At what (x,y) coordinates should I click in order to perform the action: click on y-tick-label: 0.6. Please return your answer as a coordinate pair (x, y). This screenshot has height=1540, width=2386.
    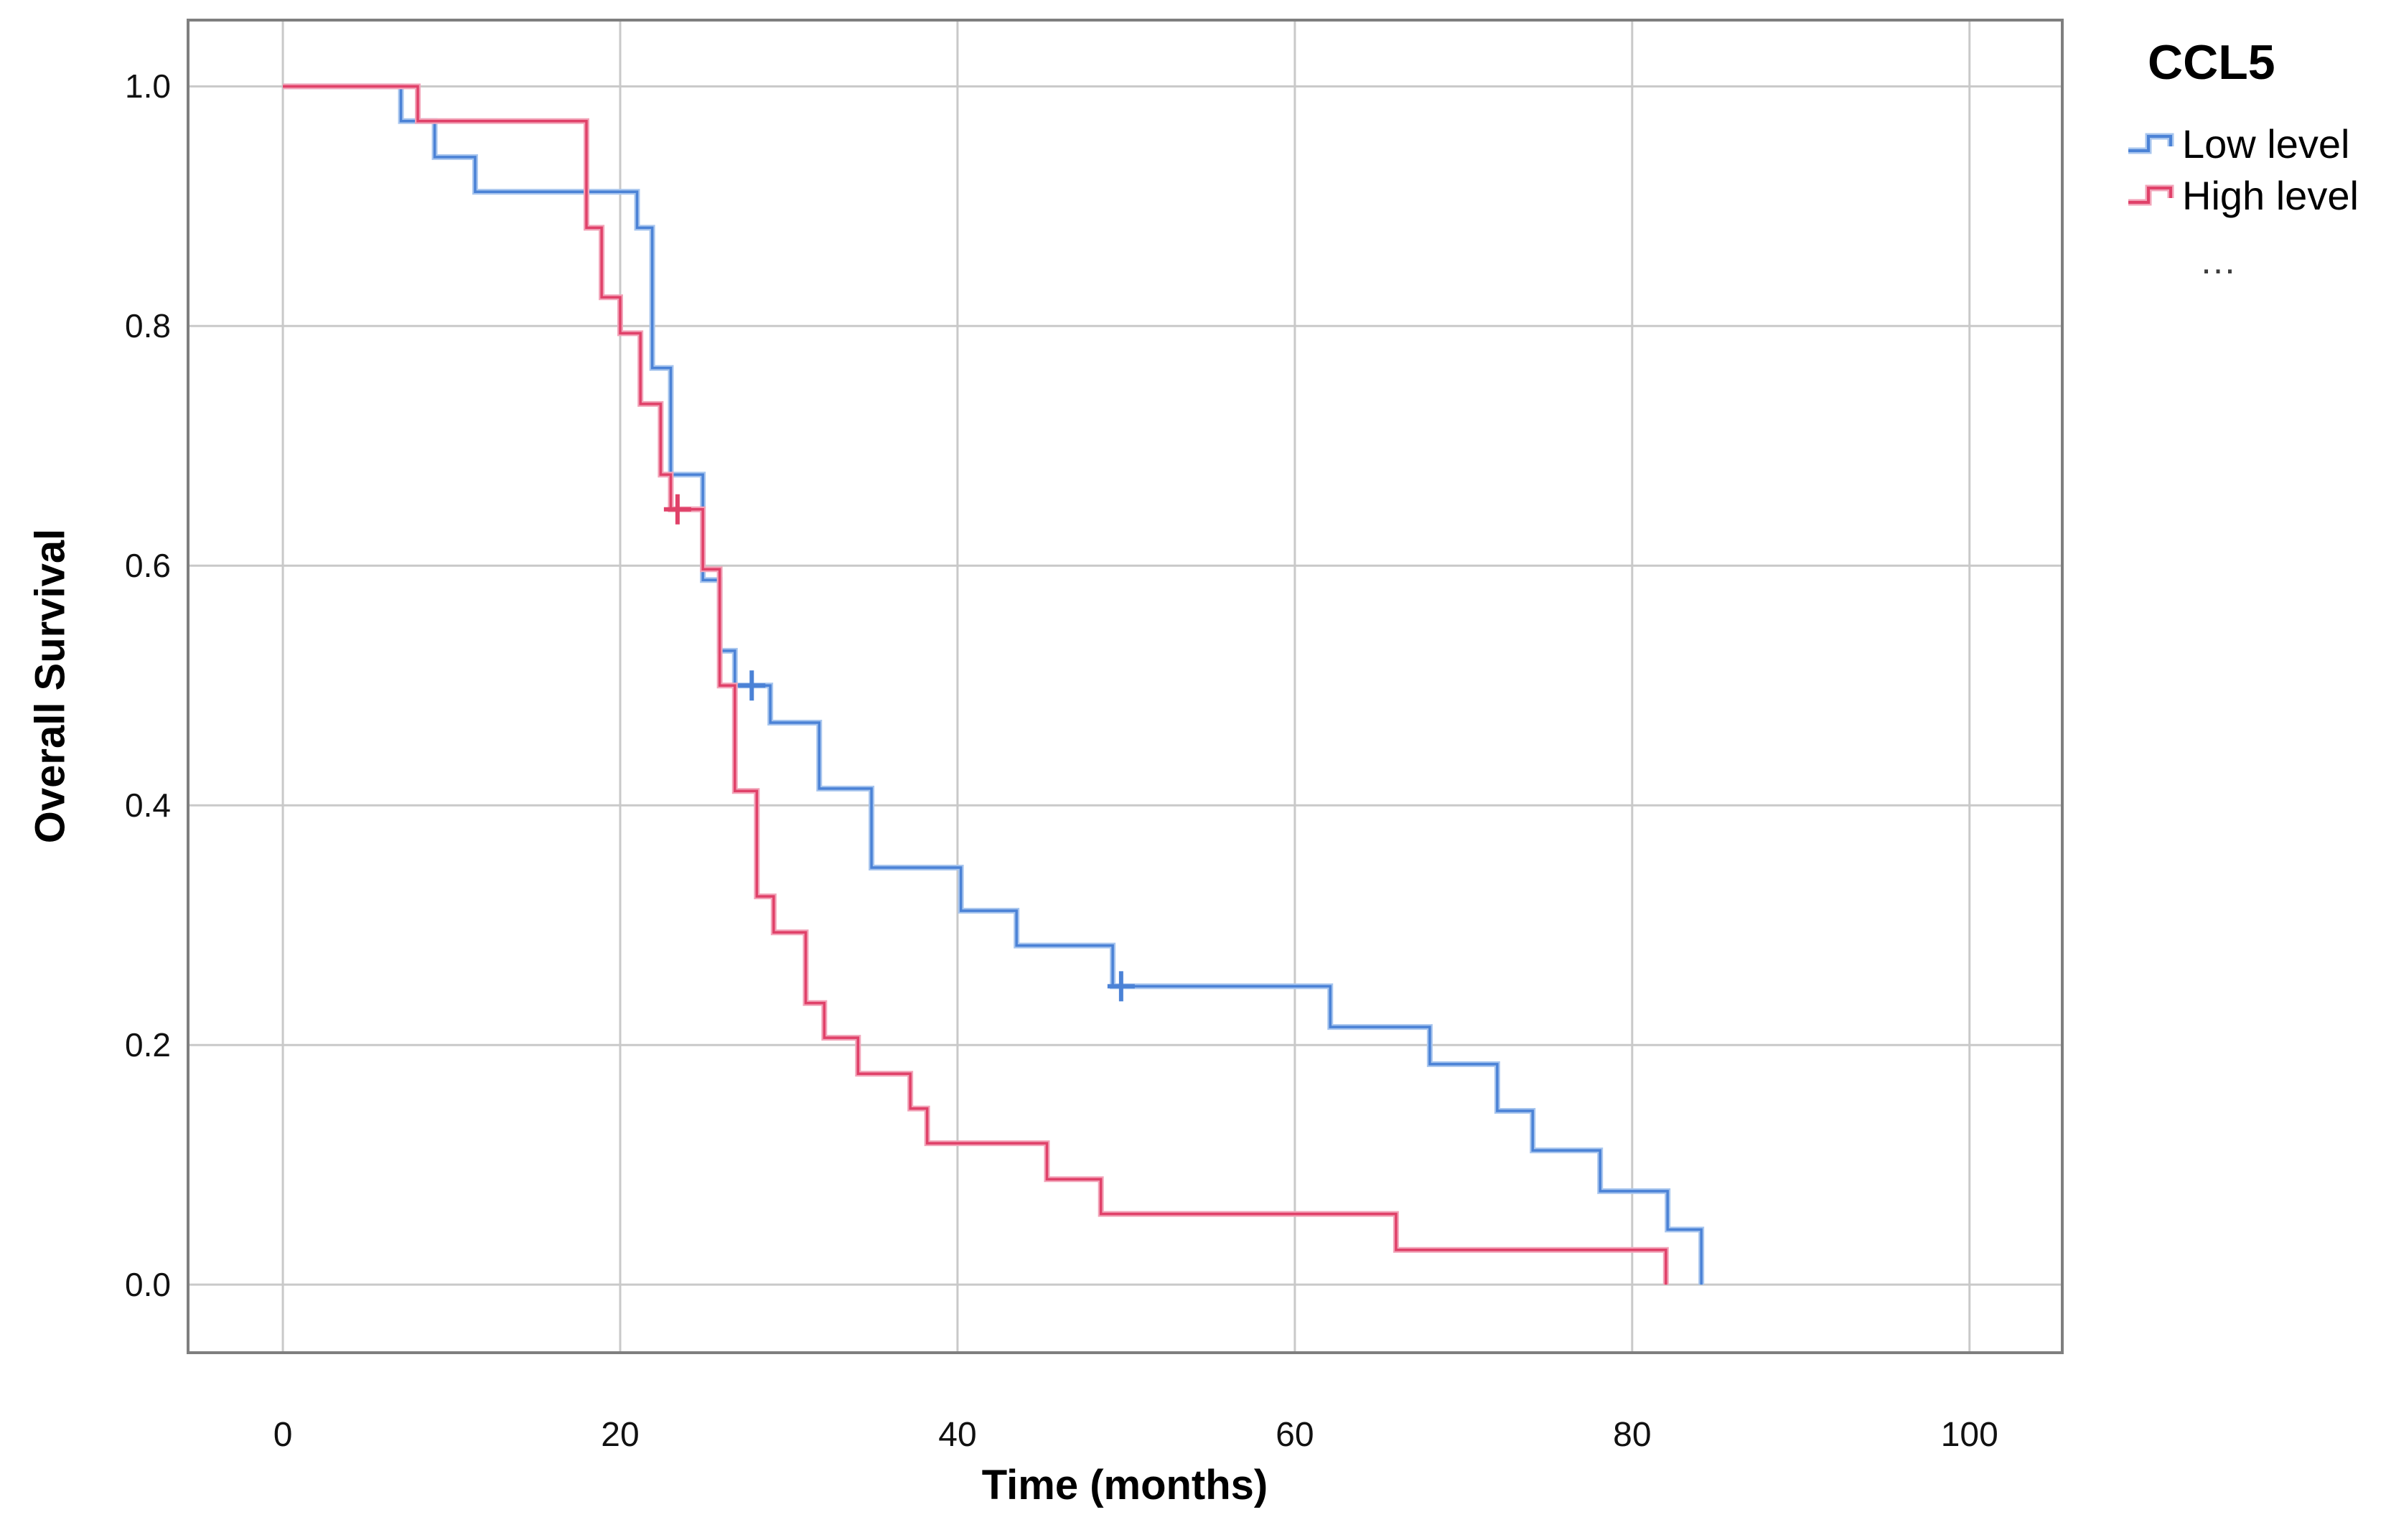
    Looking at the image, I should click on (148, 566).